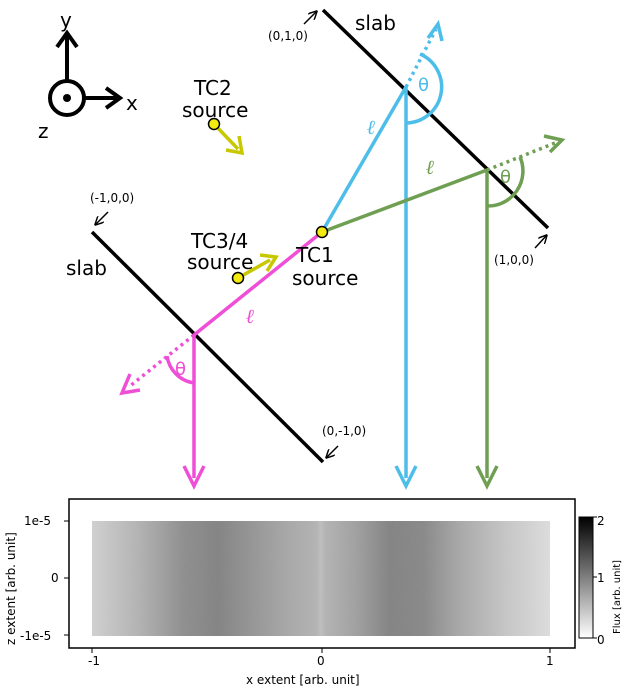 The width and height of the screenshot is (642, 691). I want to click on left-slab-label: slab, so click(86, 268).